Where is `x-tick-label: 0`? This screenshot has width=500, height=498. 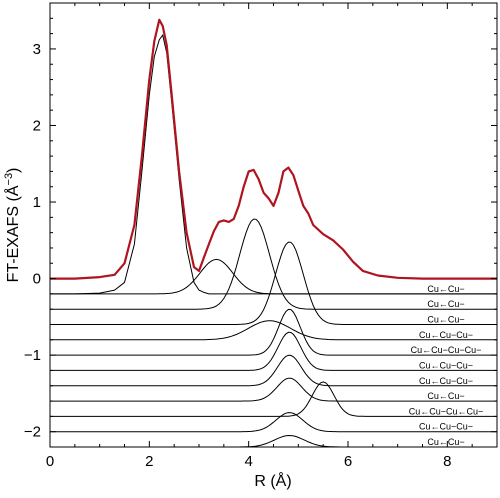 x-tick-label: 0 is located at coordinates (50, 461).